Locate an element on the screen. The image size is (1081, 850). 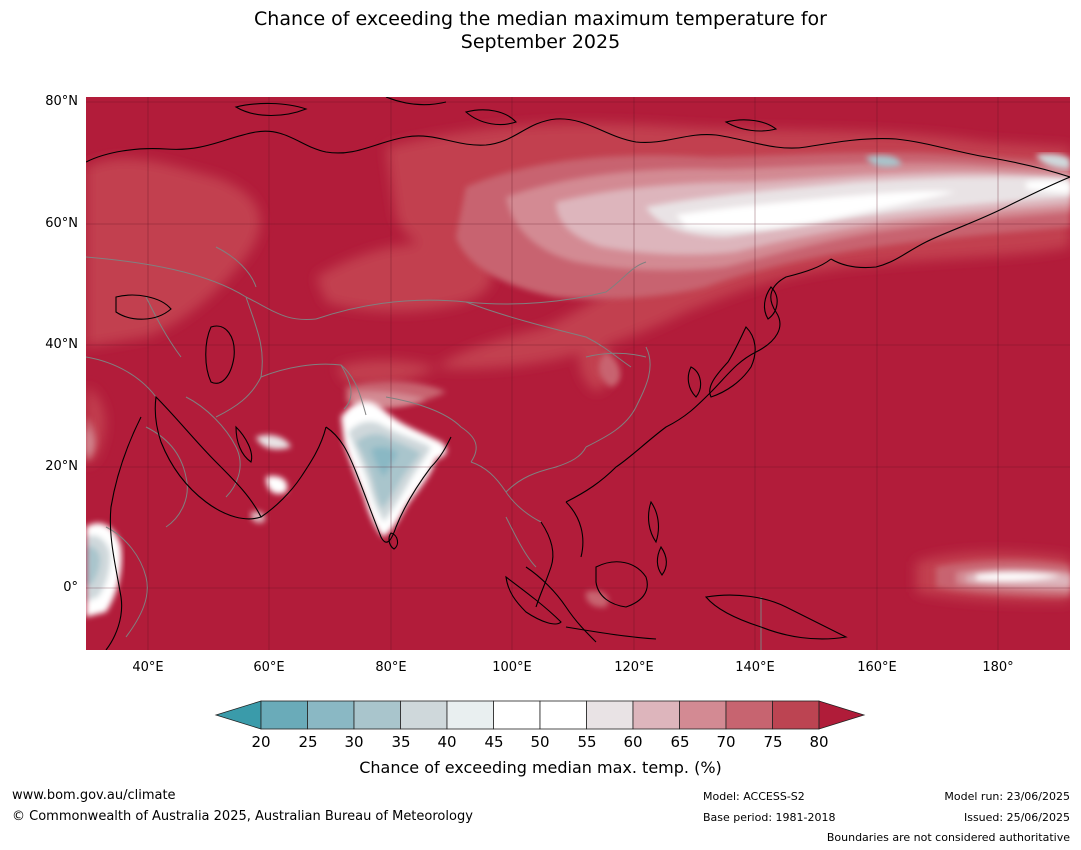
longitude-label-180: 180° is located at coordinates (998, 667).